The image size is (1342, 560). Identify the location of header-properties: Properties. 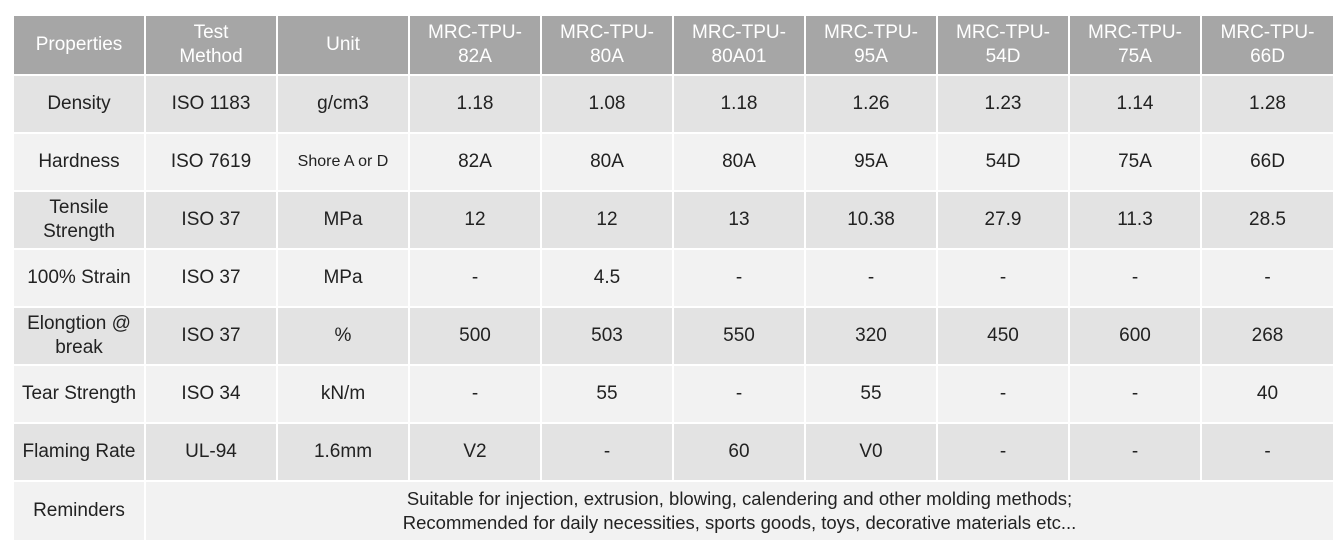
(79, 45).